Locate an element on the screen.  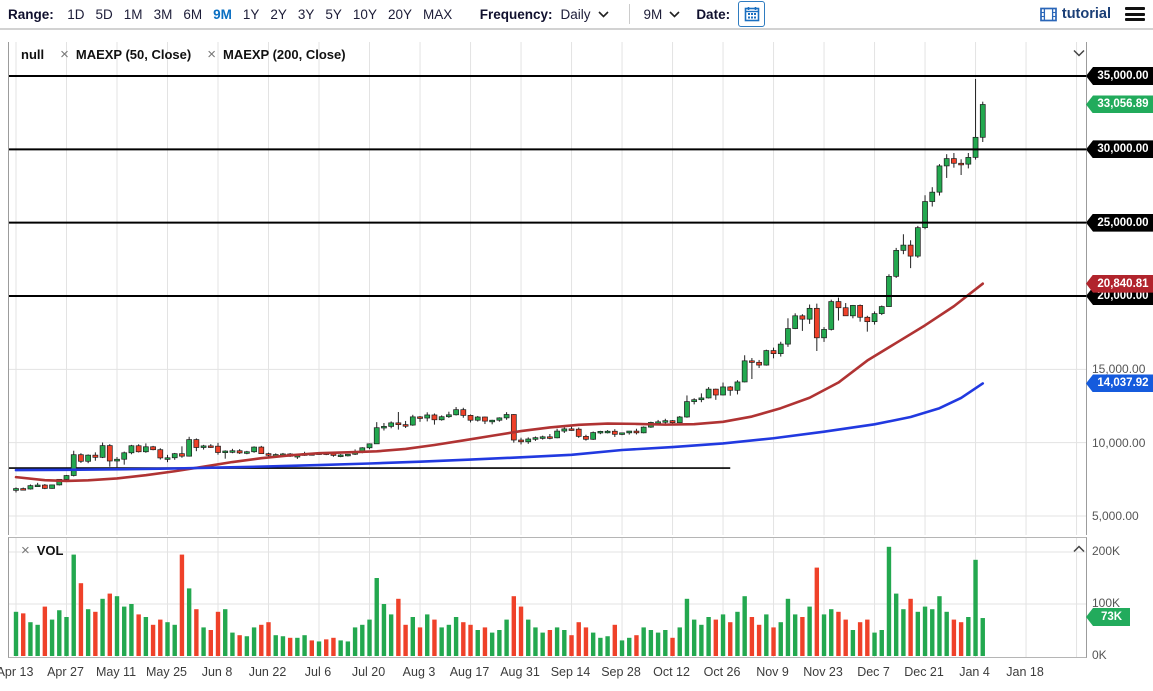
remove-ma50-button: × is located at coordinates (64, 54).